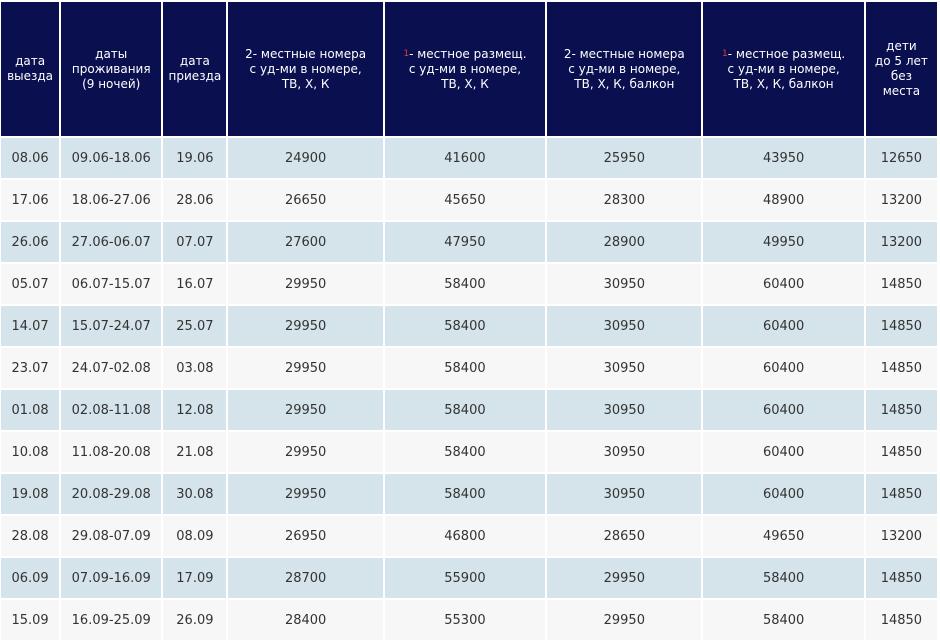 The image size is (940, 644). I want to click on cell-arrival-date: 17.09, so click(195, 578).